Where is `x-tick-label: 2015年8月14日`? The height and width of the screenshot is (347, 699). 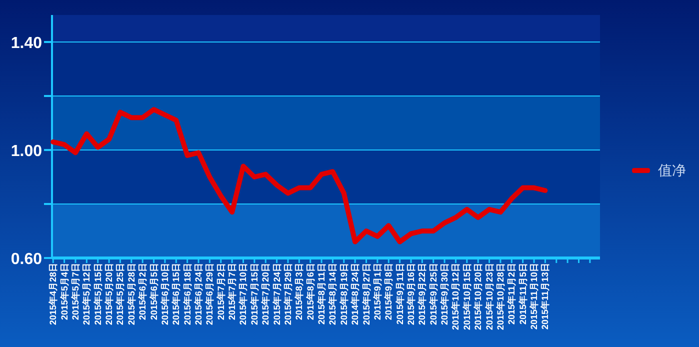 x-tick-label: 2015年8月14日 is located at coordinates (333, 294).